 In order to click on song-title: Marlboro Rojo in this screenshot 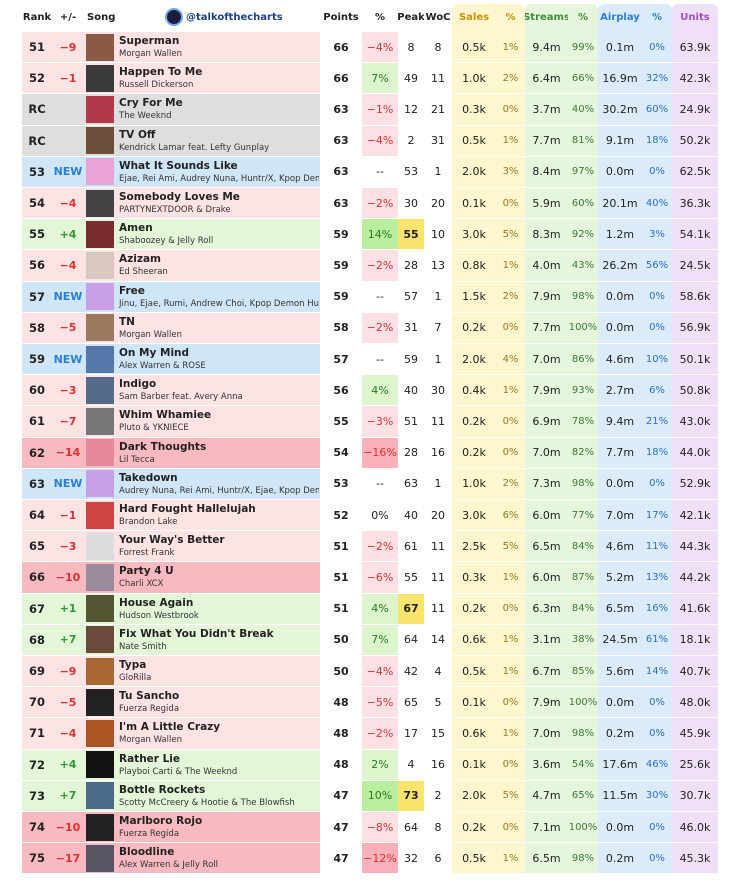, I will do `click(161, 821)`.